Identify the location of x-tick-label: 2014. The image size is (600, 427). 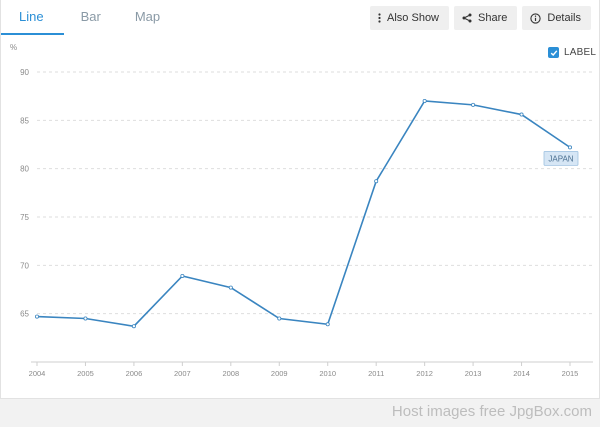
(521, 373).